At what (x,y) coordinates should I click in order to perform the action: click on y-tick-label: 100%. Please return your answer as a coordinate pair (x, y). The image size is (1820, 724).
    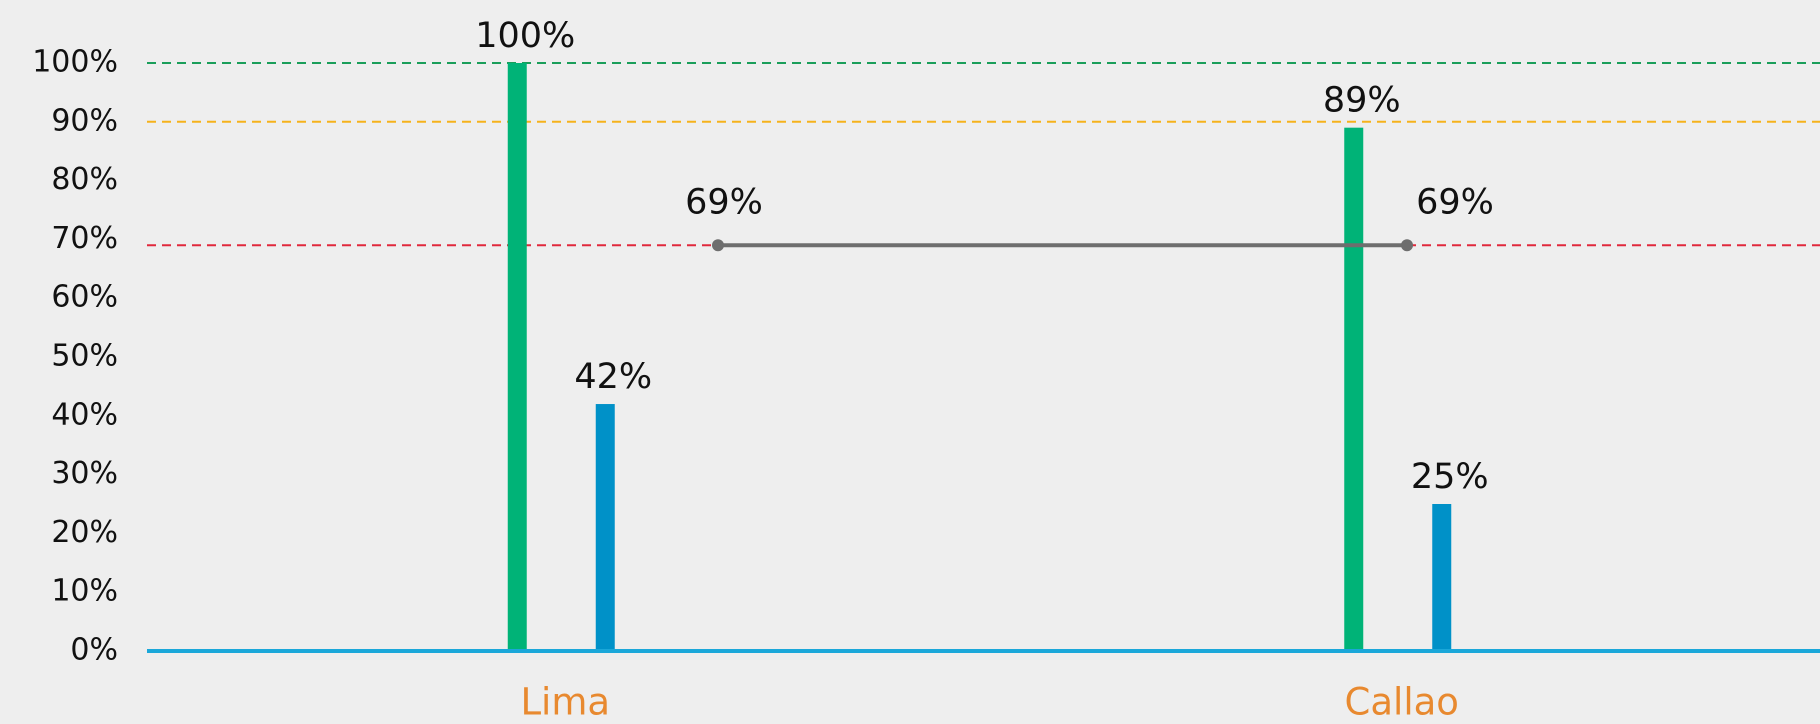
    Looking at the image, I should click on (75, 62).